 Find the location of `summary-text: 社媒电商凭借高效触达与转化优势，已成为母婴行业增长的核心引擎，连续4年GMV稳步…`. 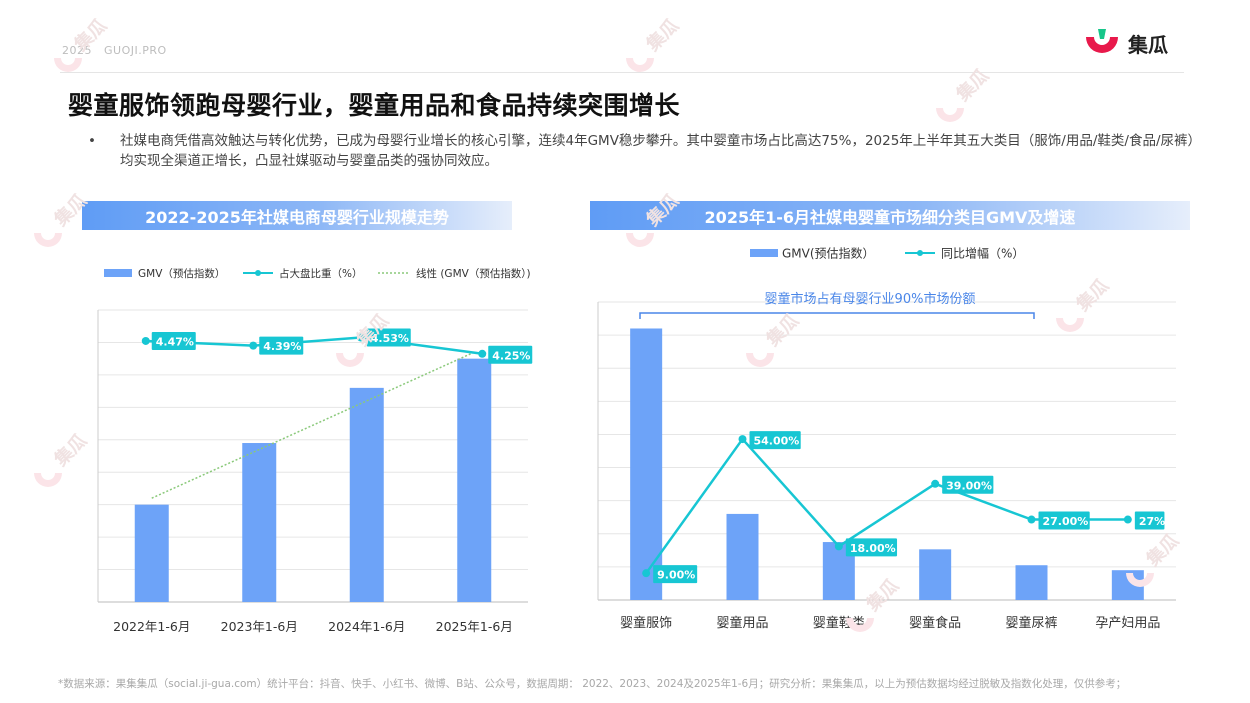

summary-text: 社媒电商凭借高效触达与转化优势，已成为母婴行业增长的核心引擎，连续4年GMV稳步… is located at coordinates (660, 151).